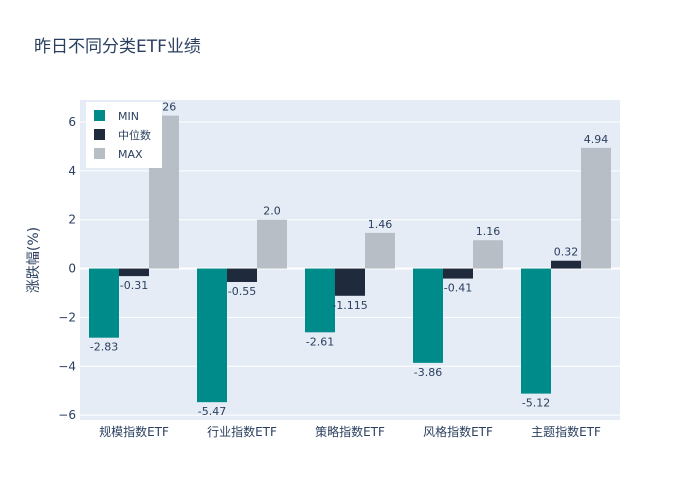 The width and height of the screenshot is (700, 500). Describe the element at coordinates (128, 116) in the screenshot. I see `legend-item-label: MIN` at that location.